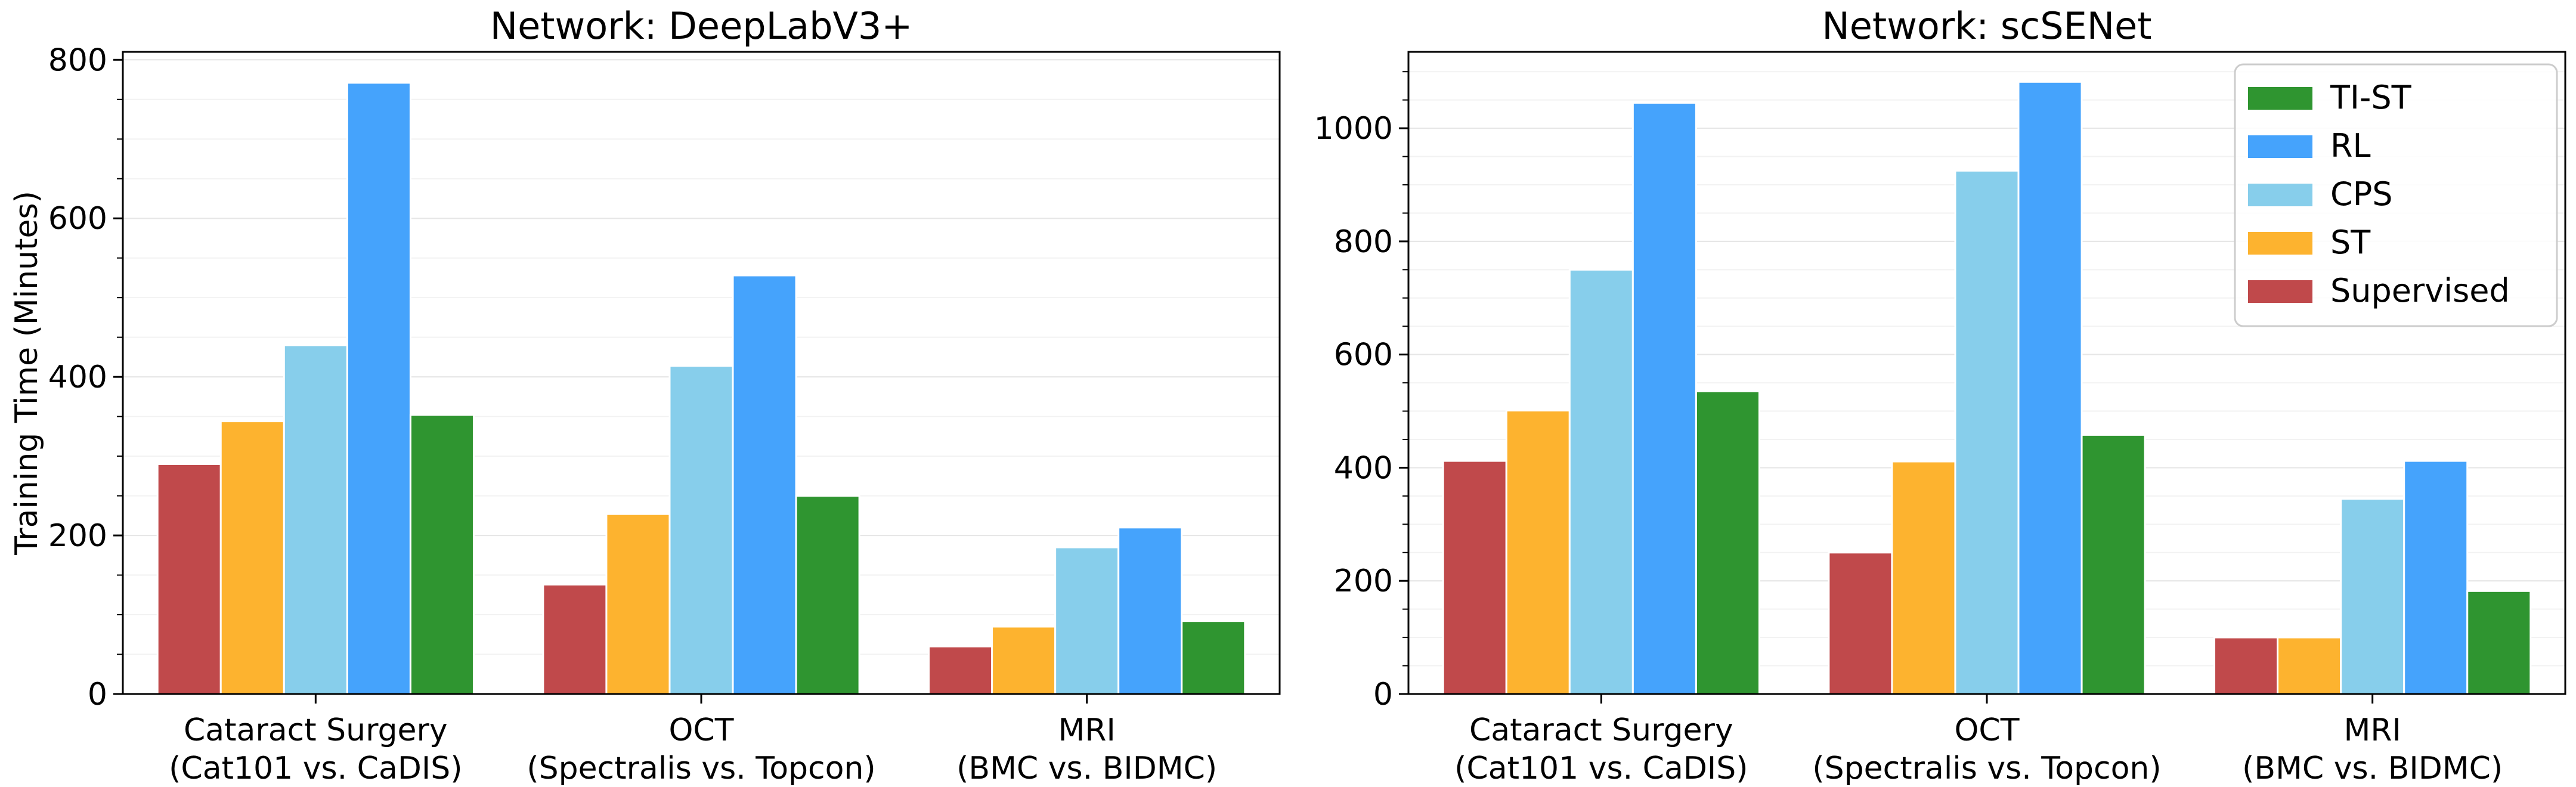 Image resolution: width=2576 pixels, height=787 pixels. I want to click on legend: TI-ST RL CPS ST Supervised, so click(2396, 195).